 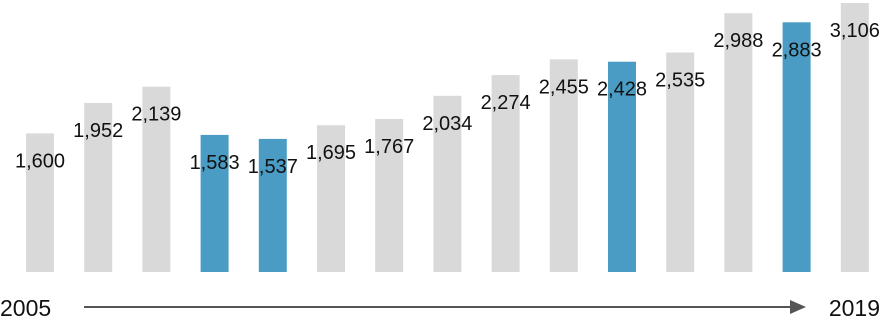 What do you see at coordinates (563, 166) in the screenshot?
I see `bar-2014` at bounding box center [563, 166].